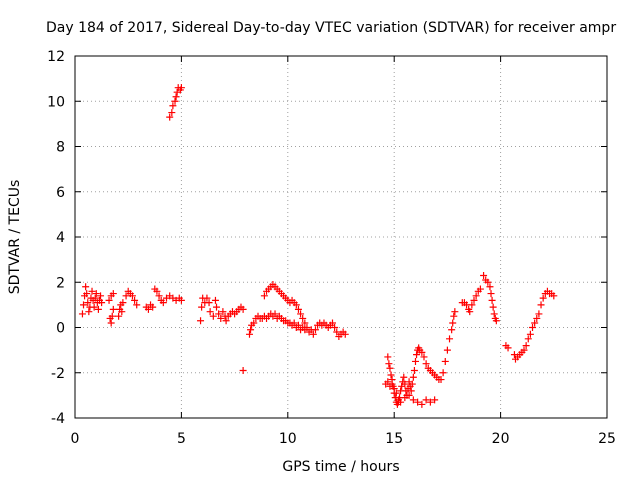  I want to click on y-axis-label: SDTVAR / TECUs, so click(15, 237).